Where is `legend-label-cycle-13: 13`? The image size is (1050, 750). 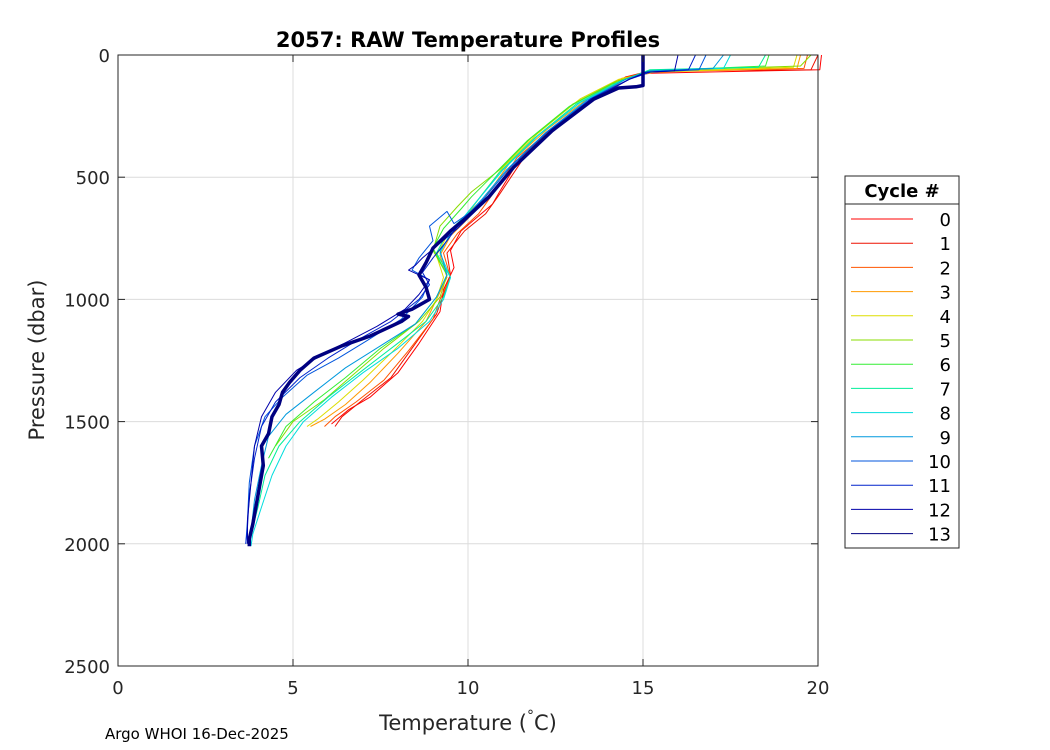
legend-label-cycle-13: 13 is located at coordinates (939, 535).